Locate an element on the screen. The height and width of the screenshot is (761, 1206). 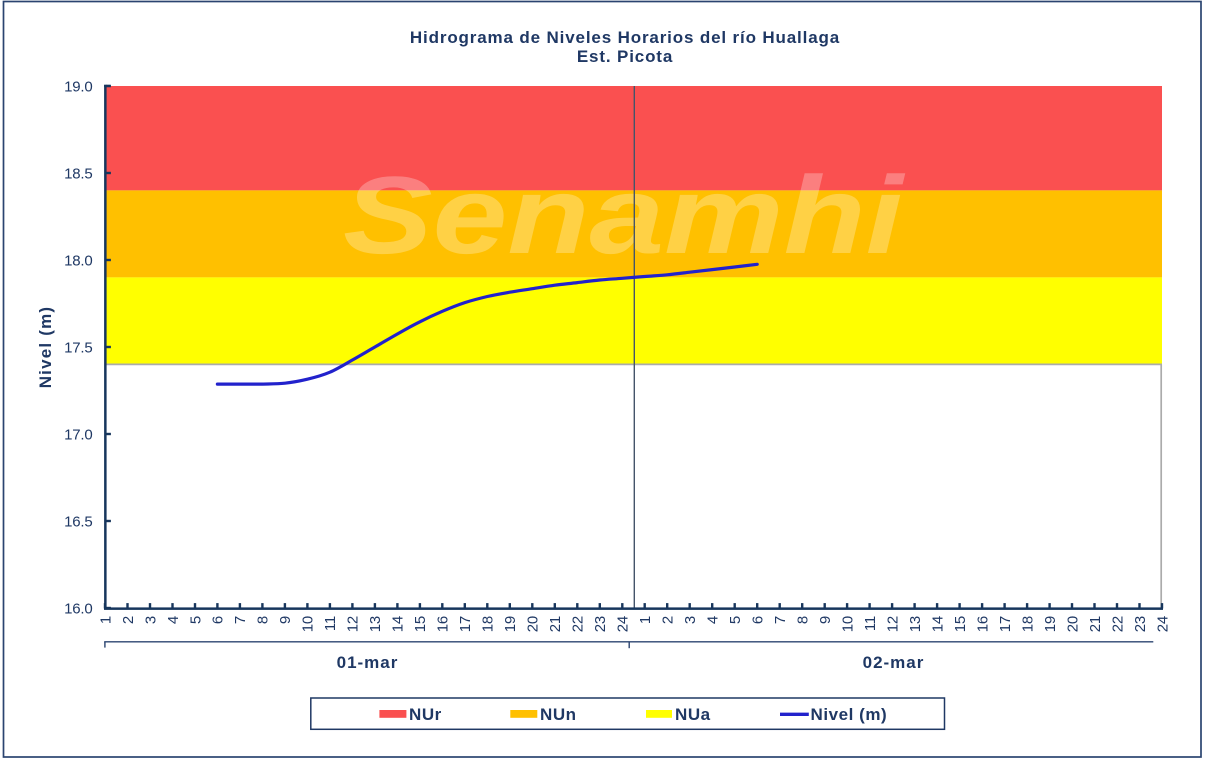
svg-text: NUn is located at coordinates (558, 714).